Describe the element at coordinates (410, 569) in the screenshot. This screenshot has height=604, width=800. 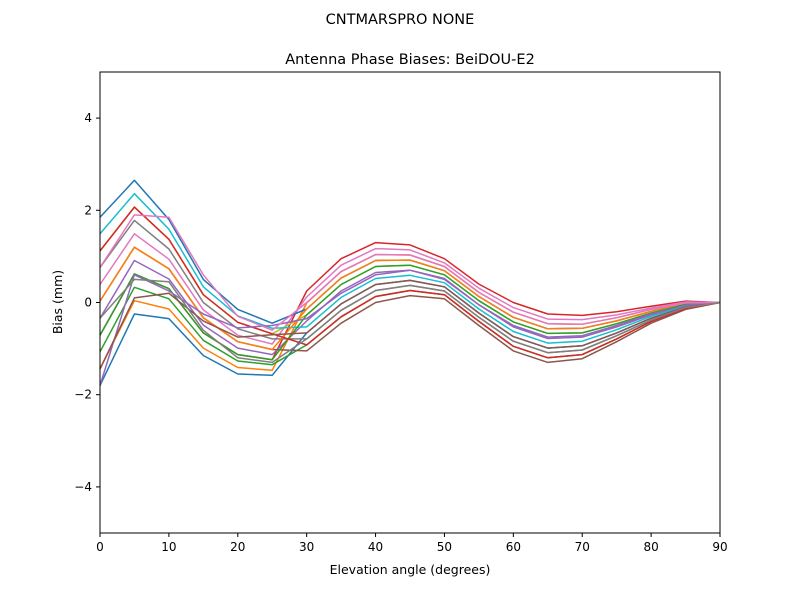
I see `x-axis-label: Elevation angle (degrees)` at that location.